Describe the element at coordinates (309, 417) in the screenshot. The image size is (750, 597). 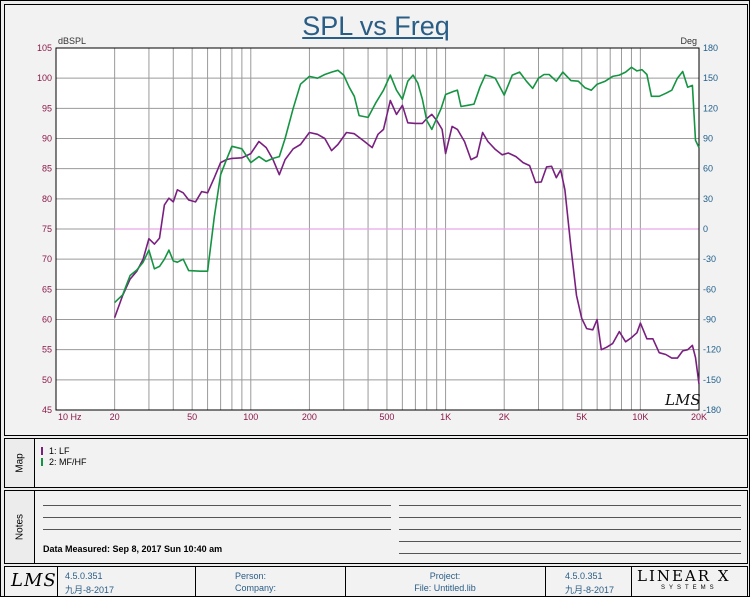
I see `x-tick-label: 200` at that location.